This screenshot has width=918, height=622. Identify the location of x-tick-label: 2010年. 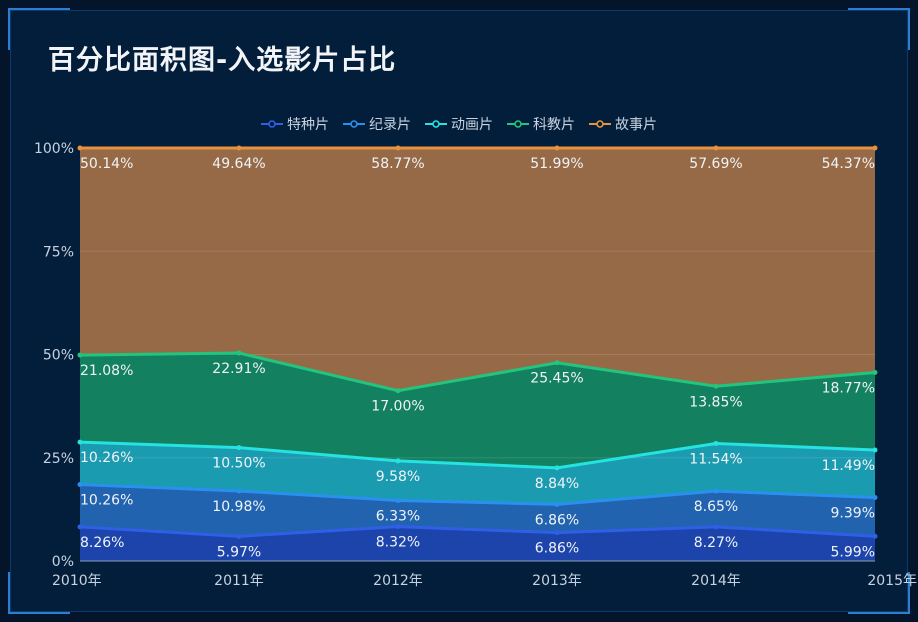
(77, 581).